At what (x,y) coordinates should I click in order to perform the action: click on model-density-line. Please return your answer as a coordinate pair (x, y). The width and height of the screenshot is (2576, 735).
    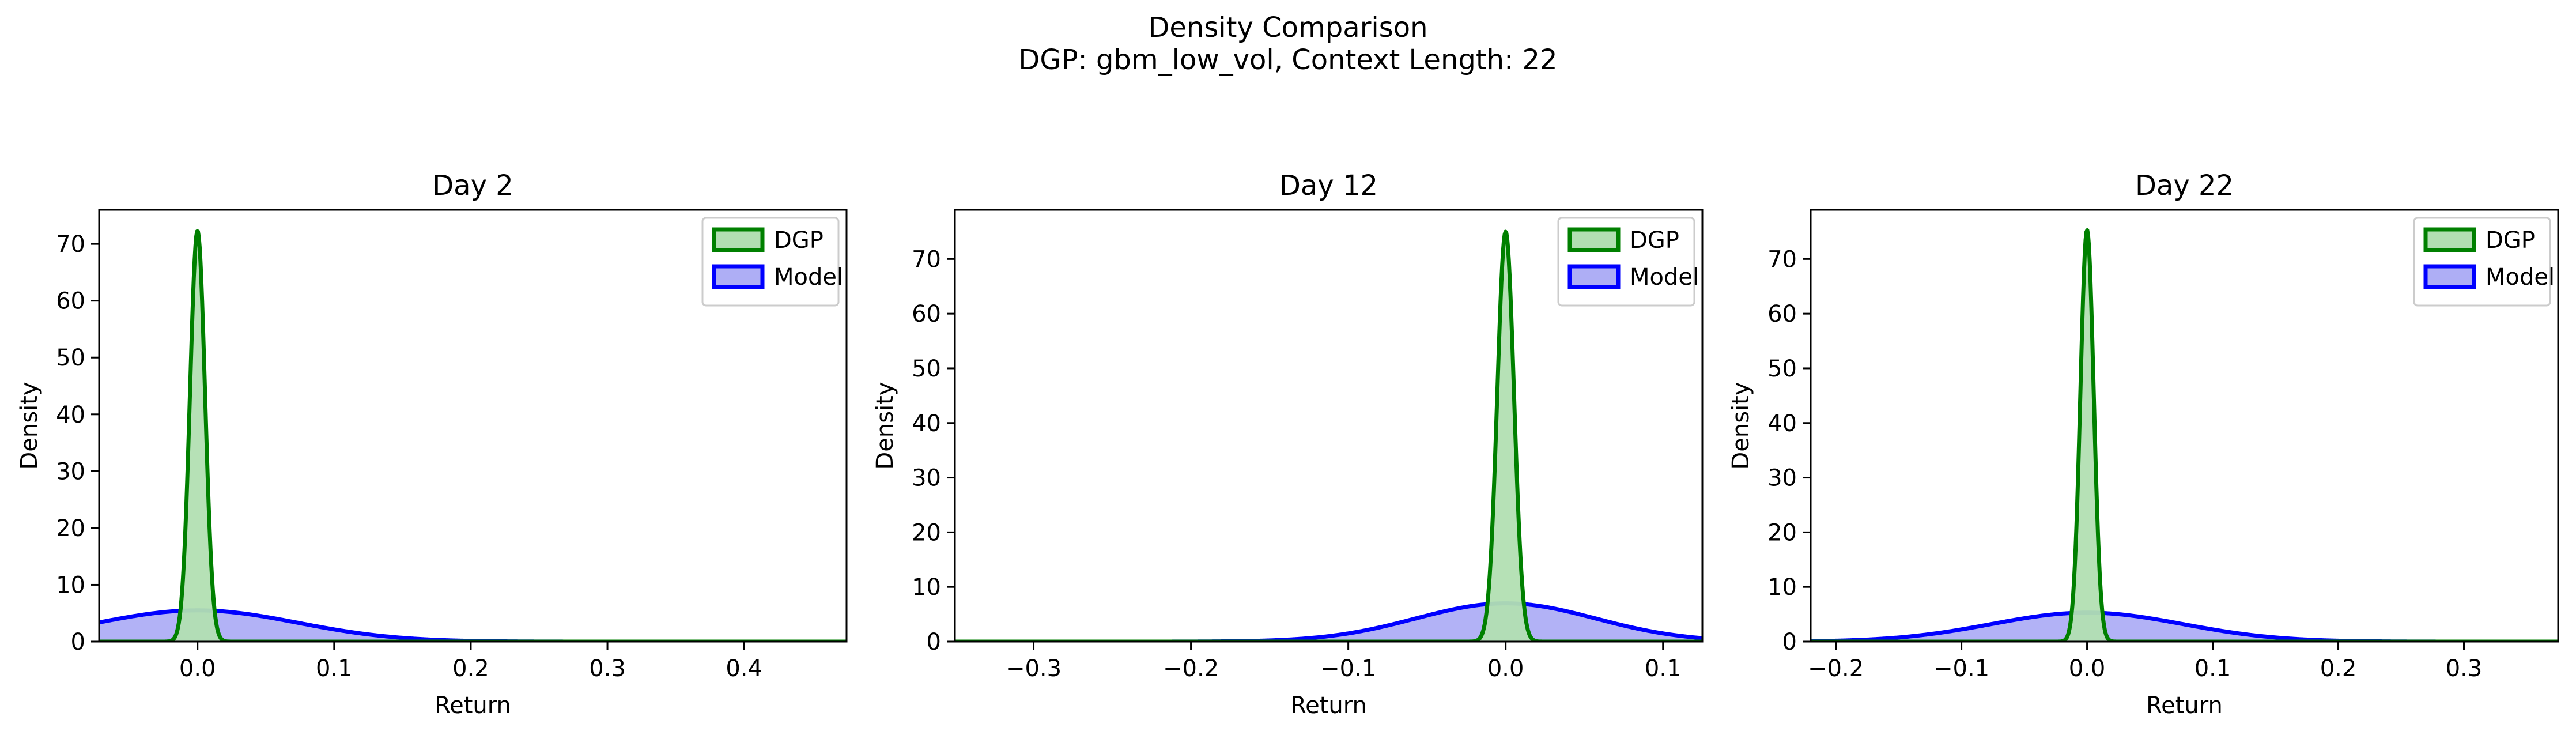
    Looking at the image, I should click on (1328, 621).